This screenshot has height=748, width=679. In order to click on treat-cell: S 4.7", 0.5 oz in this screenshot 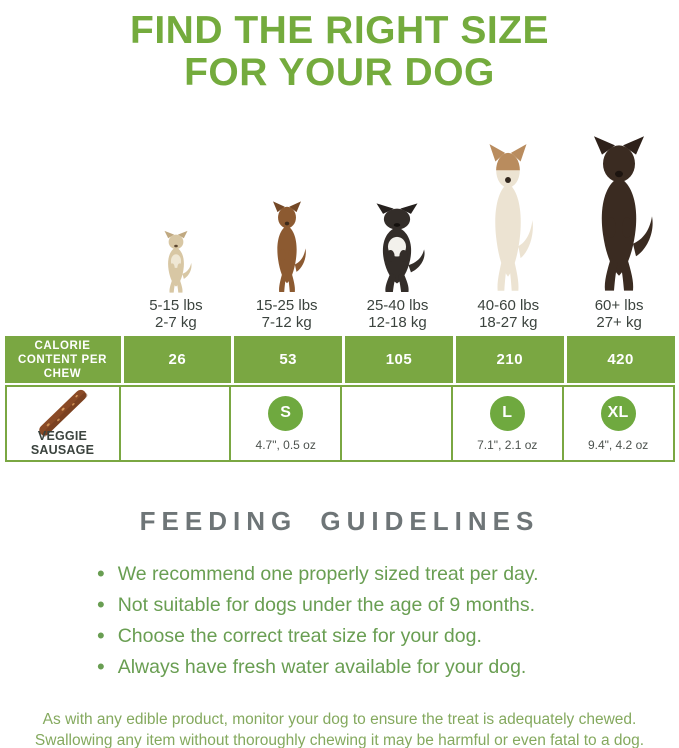, I will do `click(287, 423)`.